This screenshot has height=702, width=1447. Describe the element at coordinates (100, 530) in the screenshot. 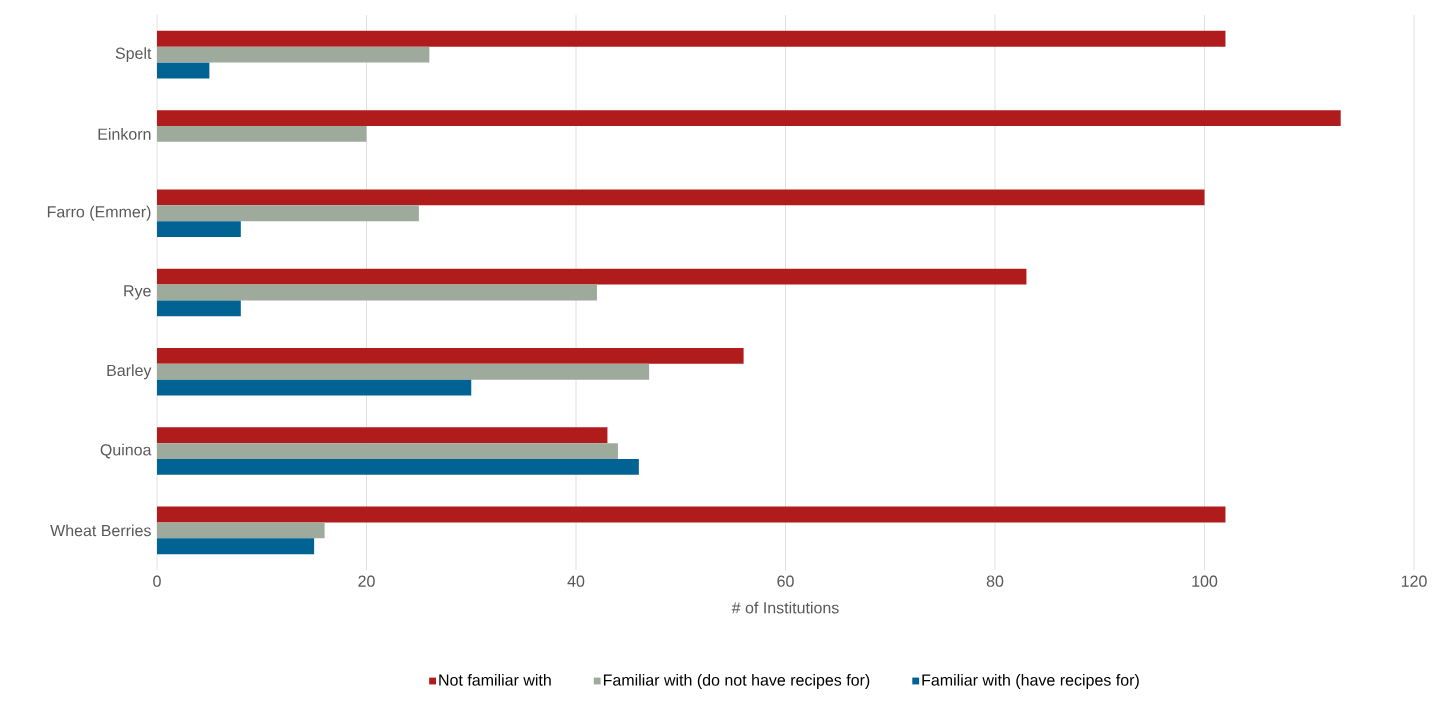

I see `y-tick-label: Wheat Berries` at that location.